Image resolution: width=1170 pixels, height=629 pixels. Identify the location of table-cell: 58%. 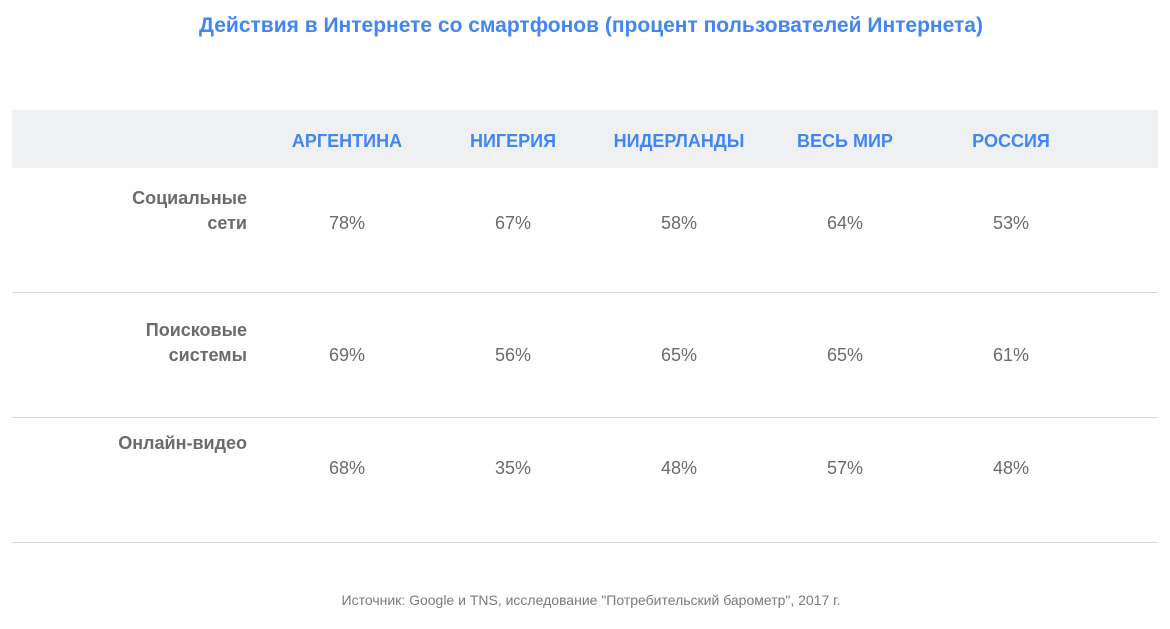
(679, 223).